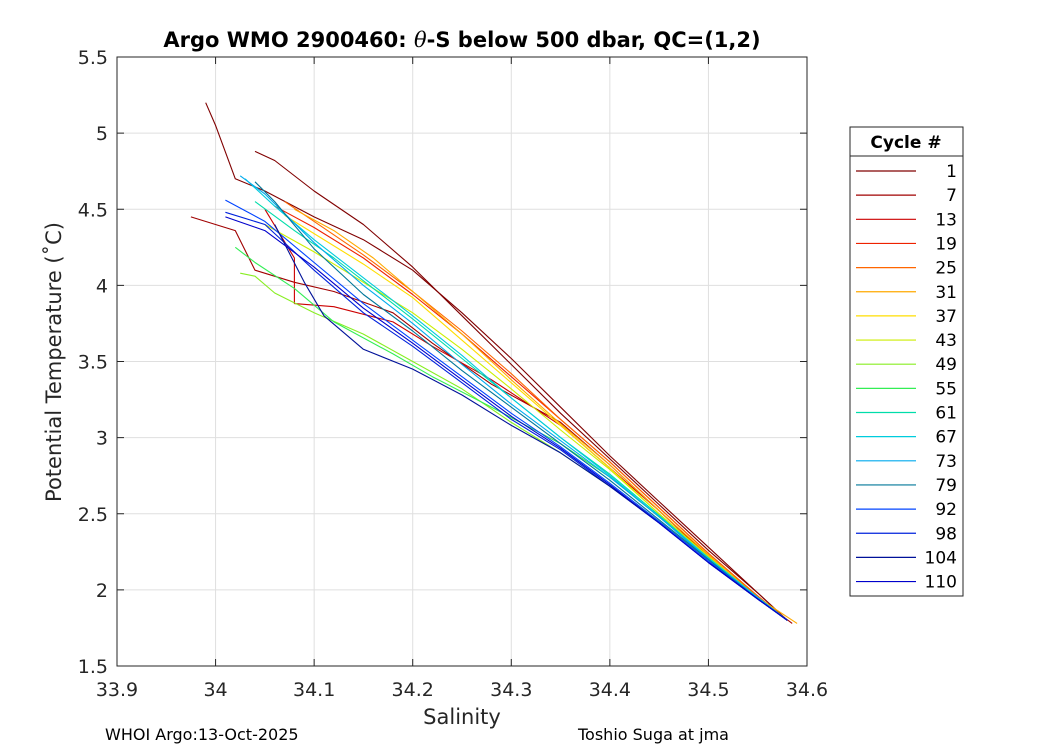 The width and height of the screenshot is (1050, 750). I want to click on x-tick-label: 34.5, so click(708, 690).